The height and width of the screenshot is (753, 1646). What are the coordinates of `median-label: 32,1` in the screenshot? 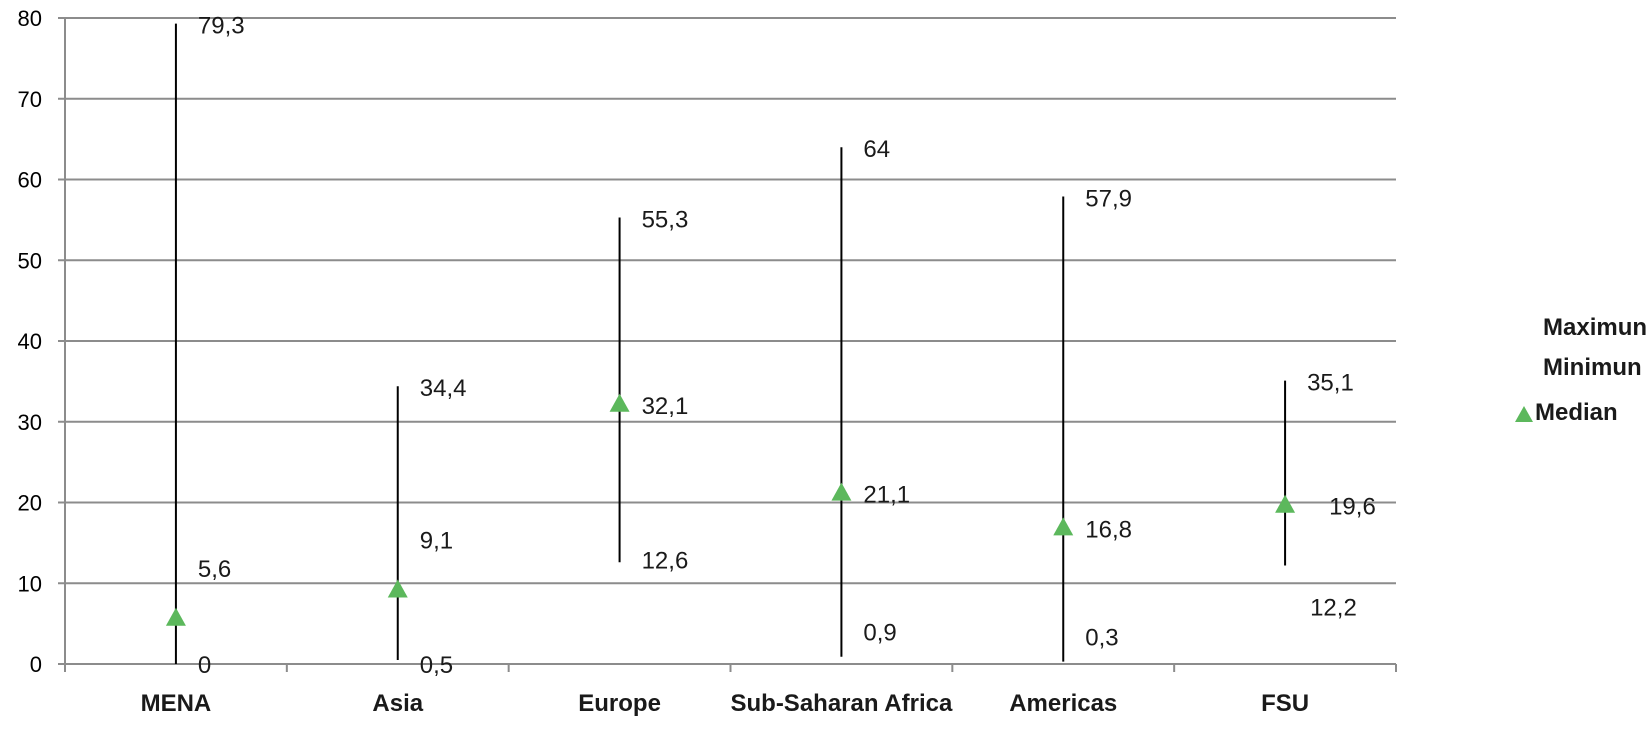 It's located at (665, 406).